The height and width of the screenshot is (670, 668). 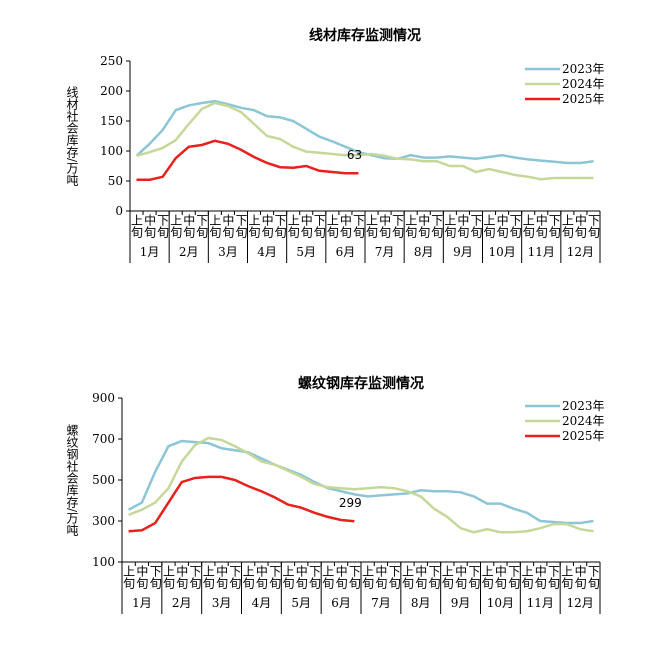 I want to click on chart-title: 线材库存监测情况, so click(x=365, y=35).